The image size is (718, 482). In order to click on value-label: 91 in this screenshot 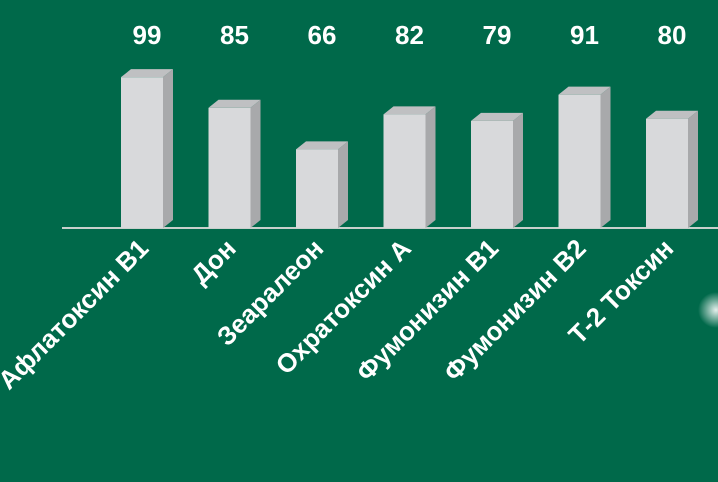, I will do `click(584, 35)`.